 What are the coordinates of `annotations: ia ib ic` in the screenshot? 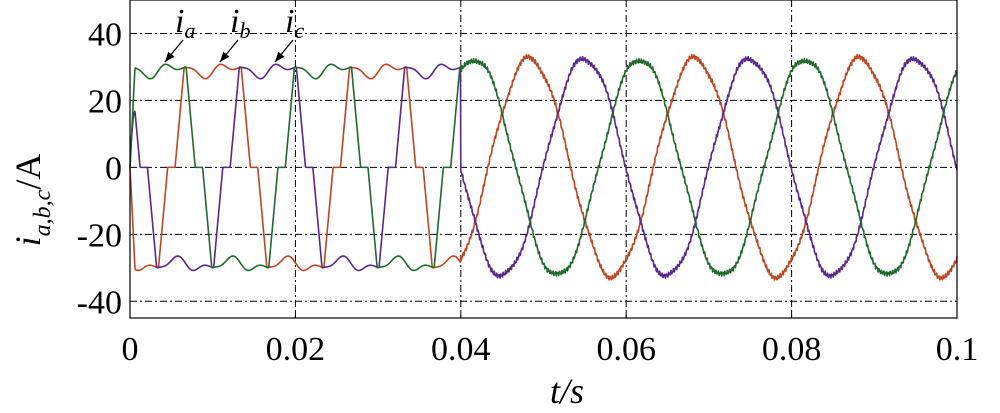 It's located at (234, 33).